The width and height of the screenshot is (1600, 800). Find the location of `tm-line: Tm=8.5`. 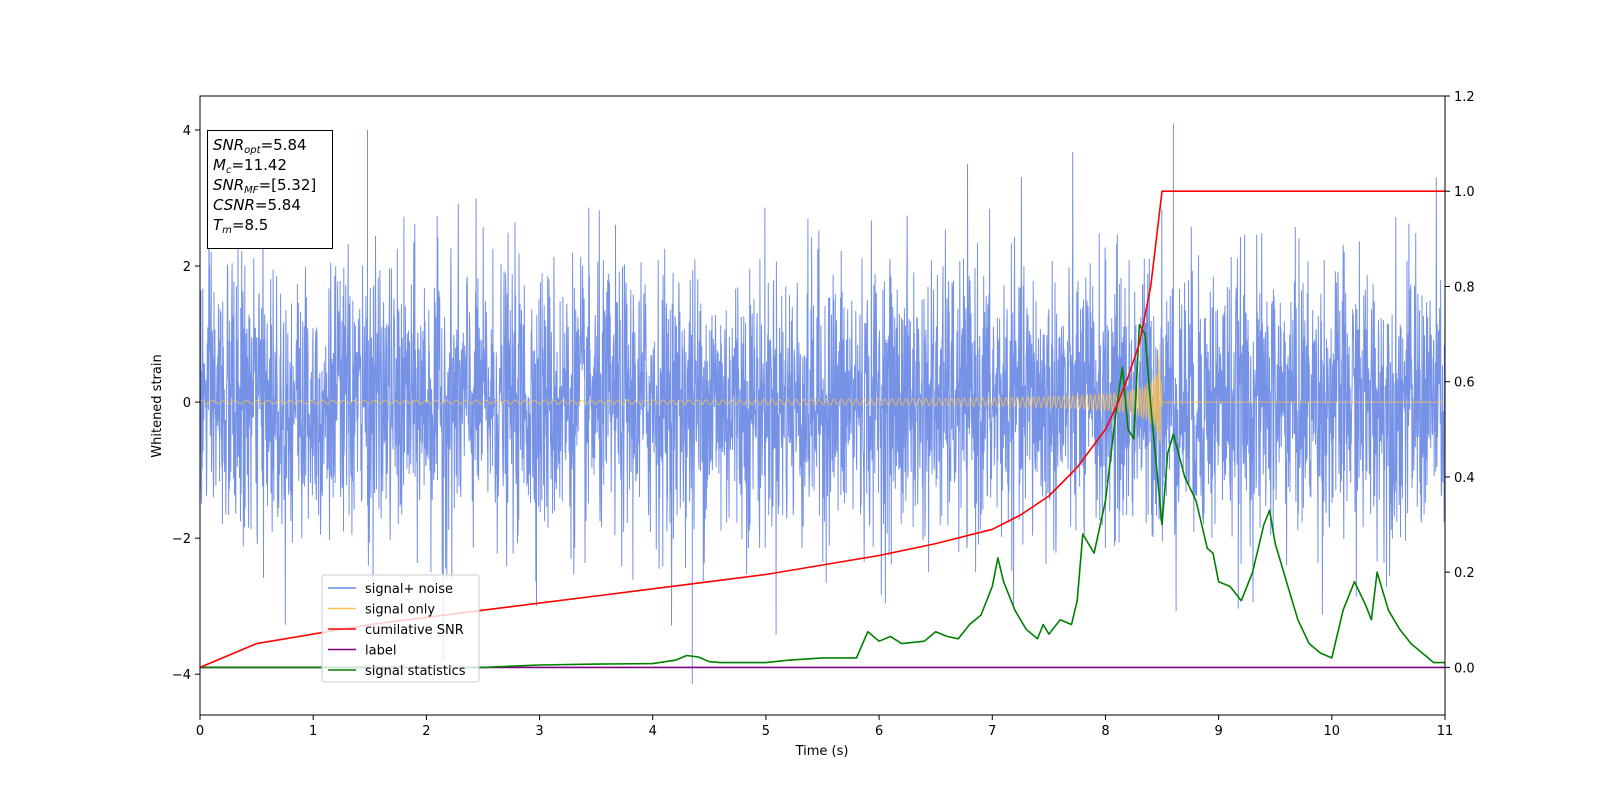

tm-line: Tm=8.5 is located at coordinates (270, 225).